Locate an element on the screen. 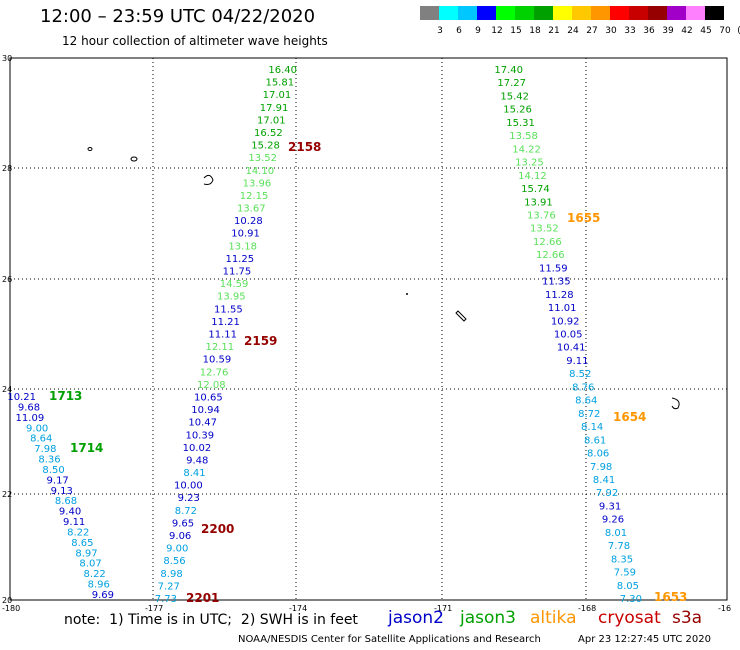 This screenshot has width=740, height=650. pass-time-tag: 1654 is located at coordinates (629, 417).